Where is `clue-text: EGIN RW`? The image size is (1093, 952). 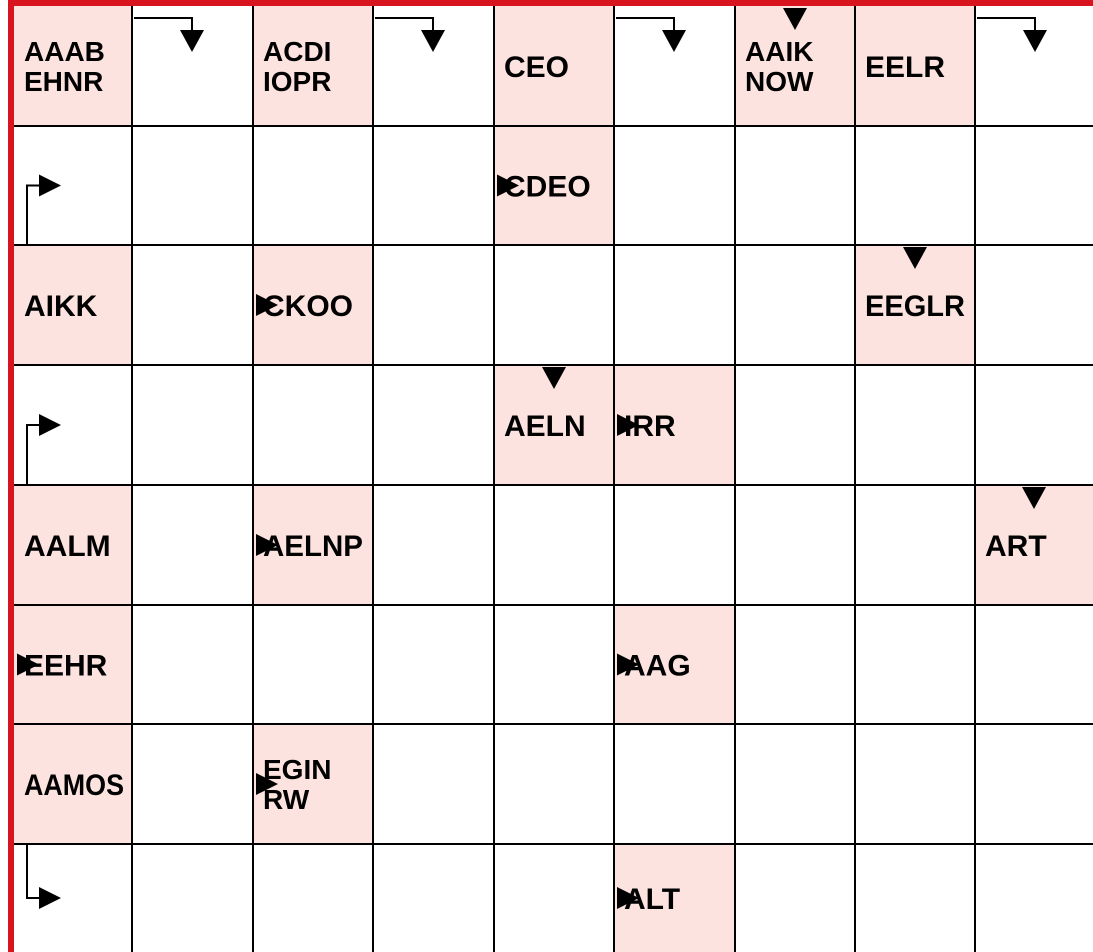 clue-text: EGIN RW is located at coordinates (297, 784).